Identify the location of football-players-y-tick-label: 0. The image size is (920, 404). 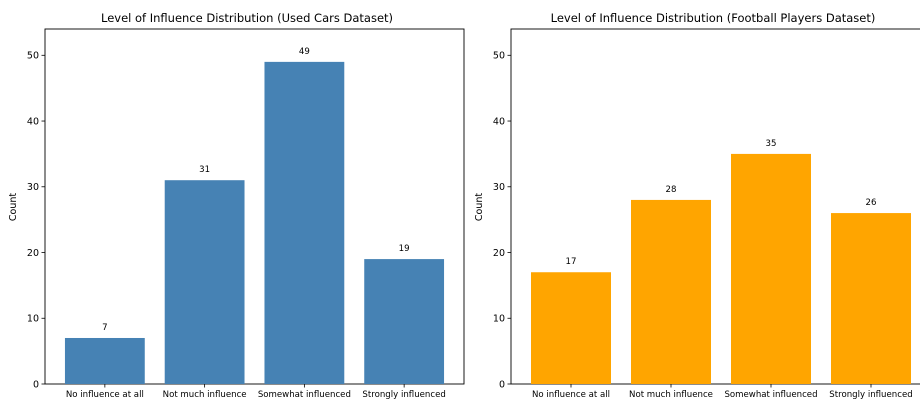
(502, 384).